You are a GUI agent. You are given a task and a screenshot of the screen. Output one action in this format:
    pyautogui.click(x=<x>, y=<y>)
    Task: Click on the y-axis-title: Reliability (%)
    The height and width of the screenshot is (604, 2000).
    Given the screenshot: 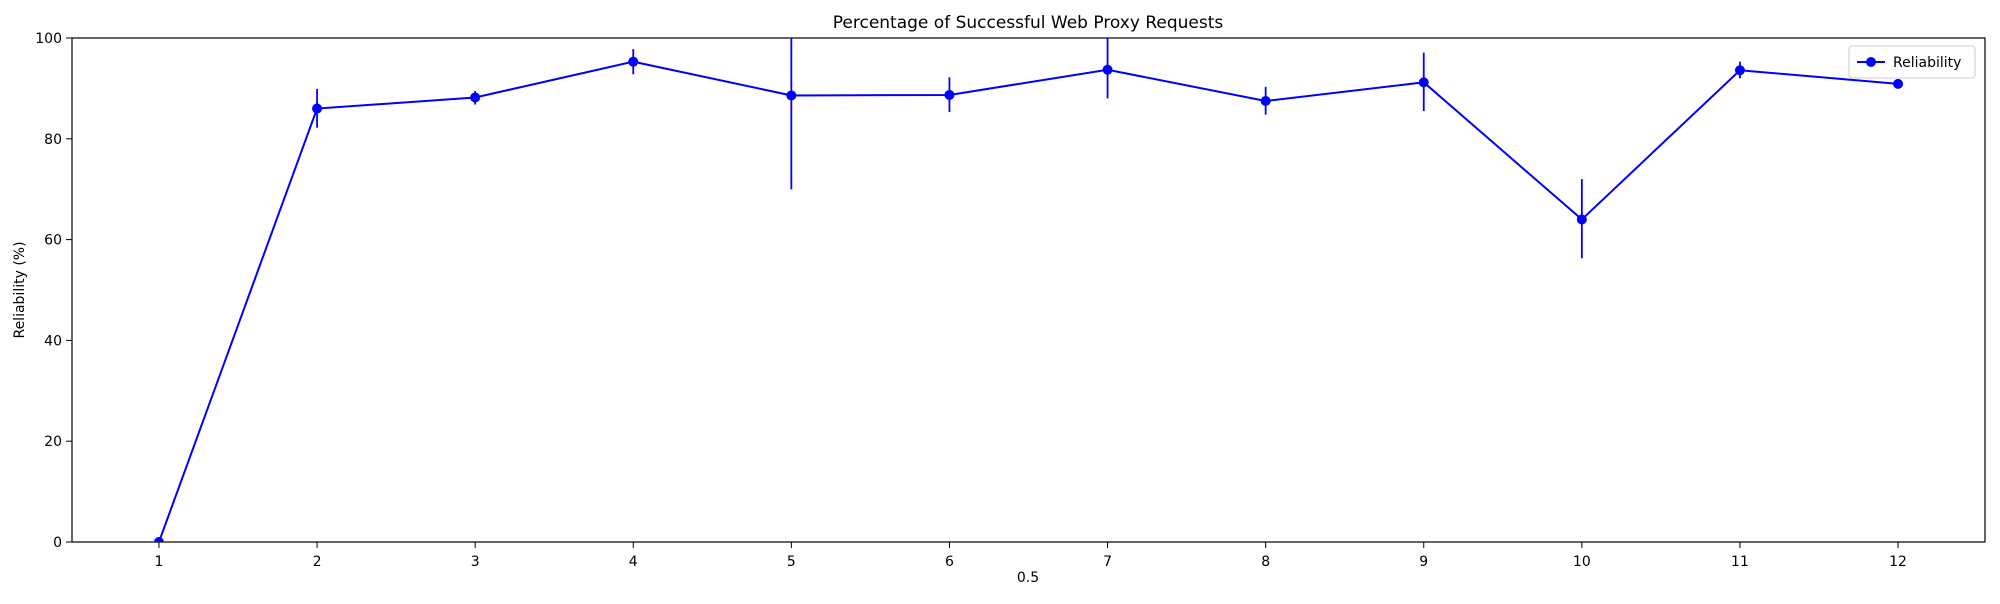 What is the action you would take?
    pyautogui.click(x=20, y=289)
    